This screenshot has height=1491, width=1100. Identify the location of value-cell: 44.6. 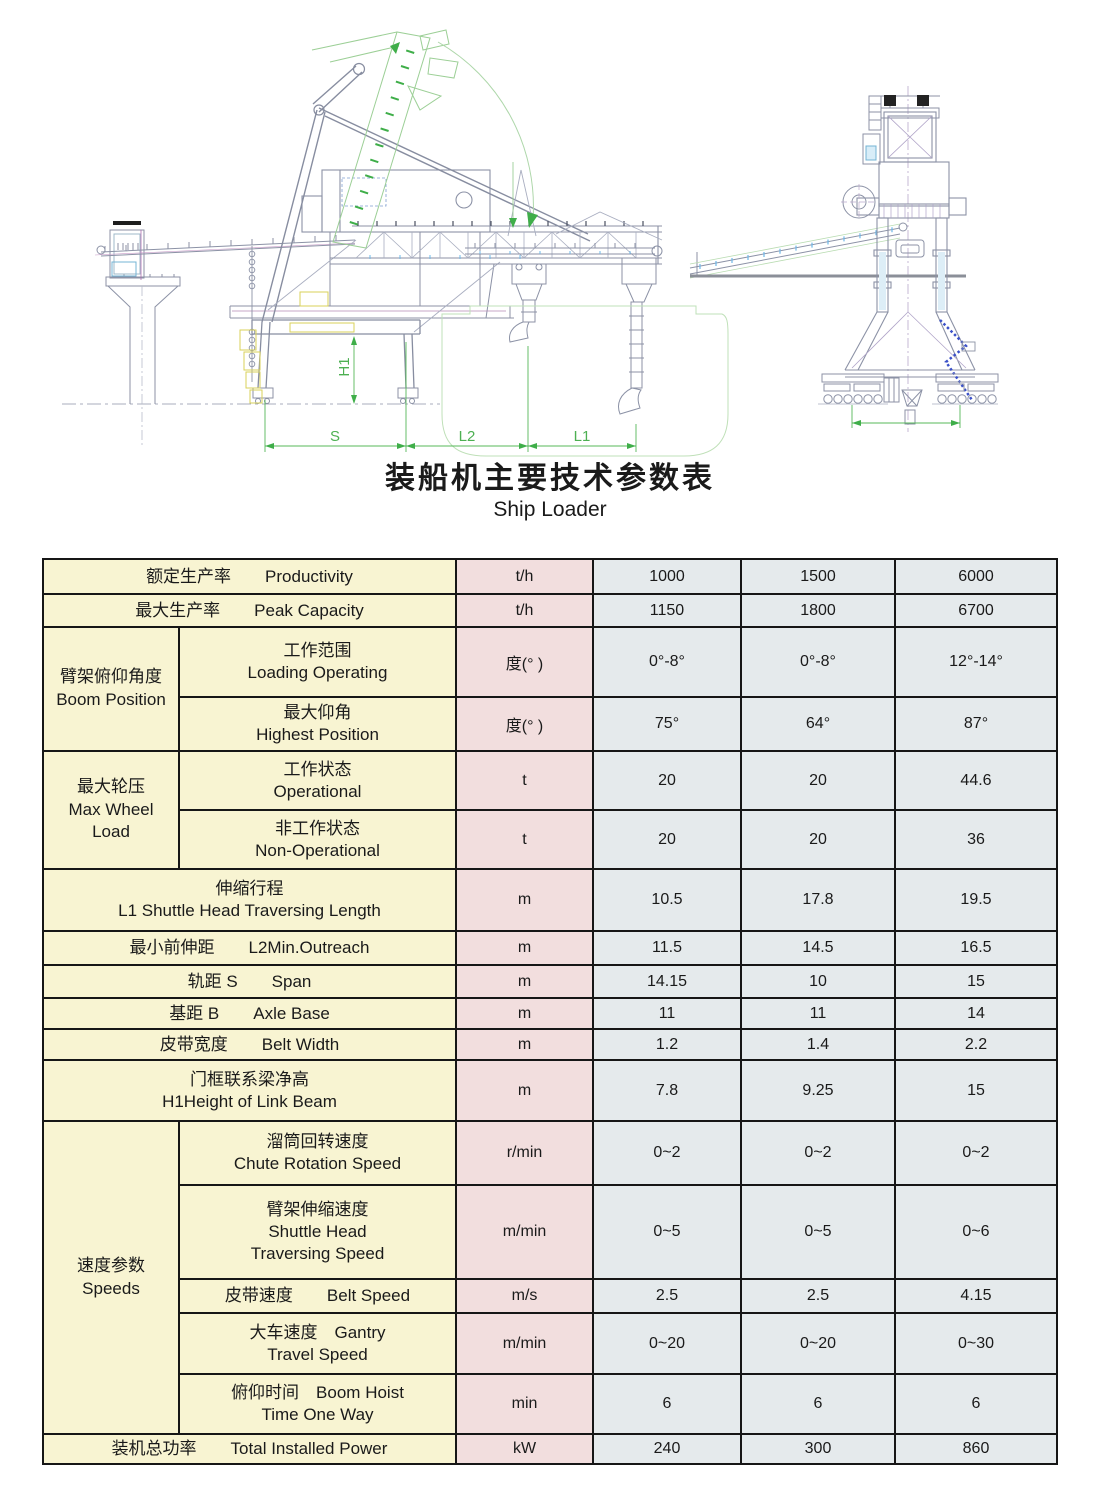
(976, 780).